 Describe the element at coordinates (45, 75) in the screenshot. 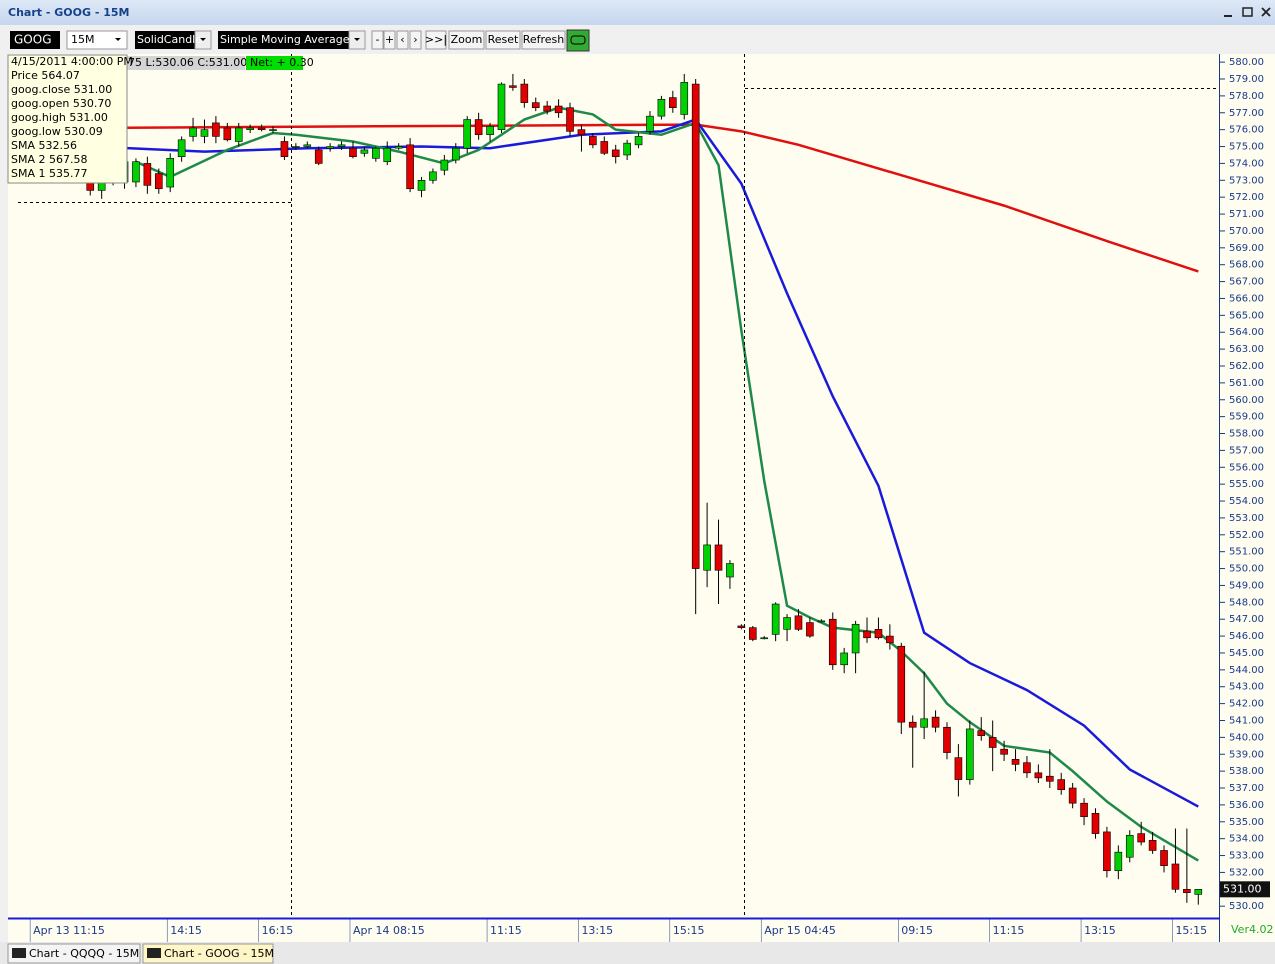

I see `info-row: Price 564.07` at that location.